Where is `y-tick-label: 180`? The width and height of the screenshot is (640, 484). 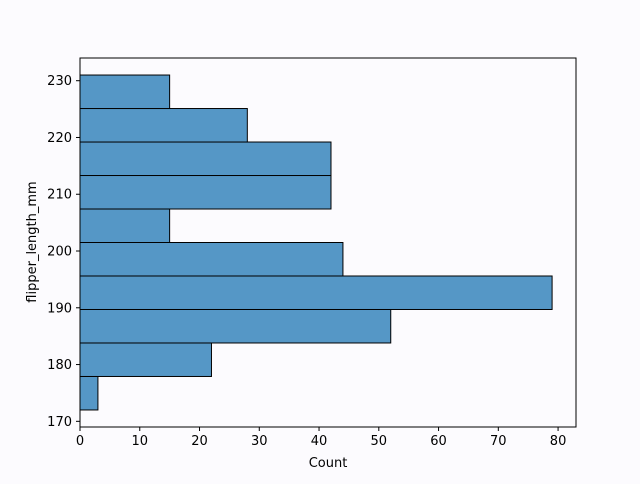
y-tick-label: 180 is located at coordinates (59, 365).